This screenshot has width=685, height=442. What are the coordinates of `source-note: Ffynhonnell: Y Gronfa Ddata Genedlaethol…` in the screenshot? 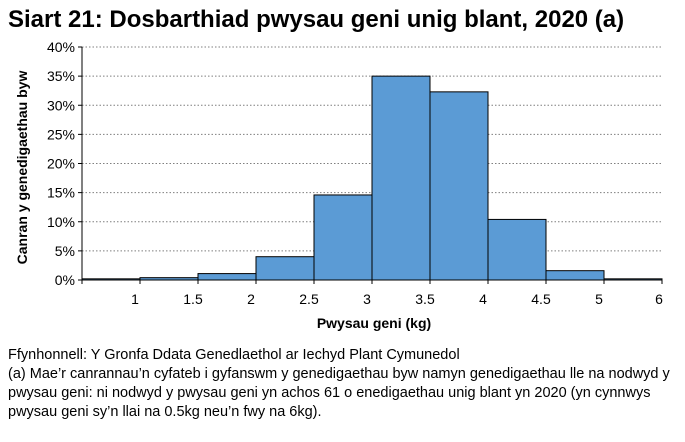 It's located at (234, 355).